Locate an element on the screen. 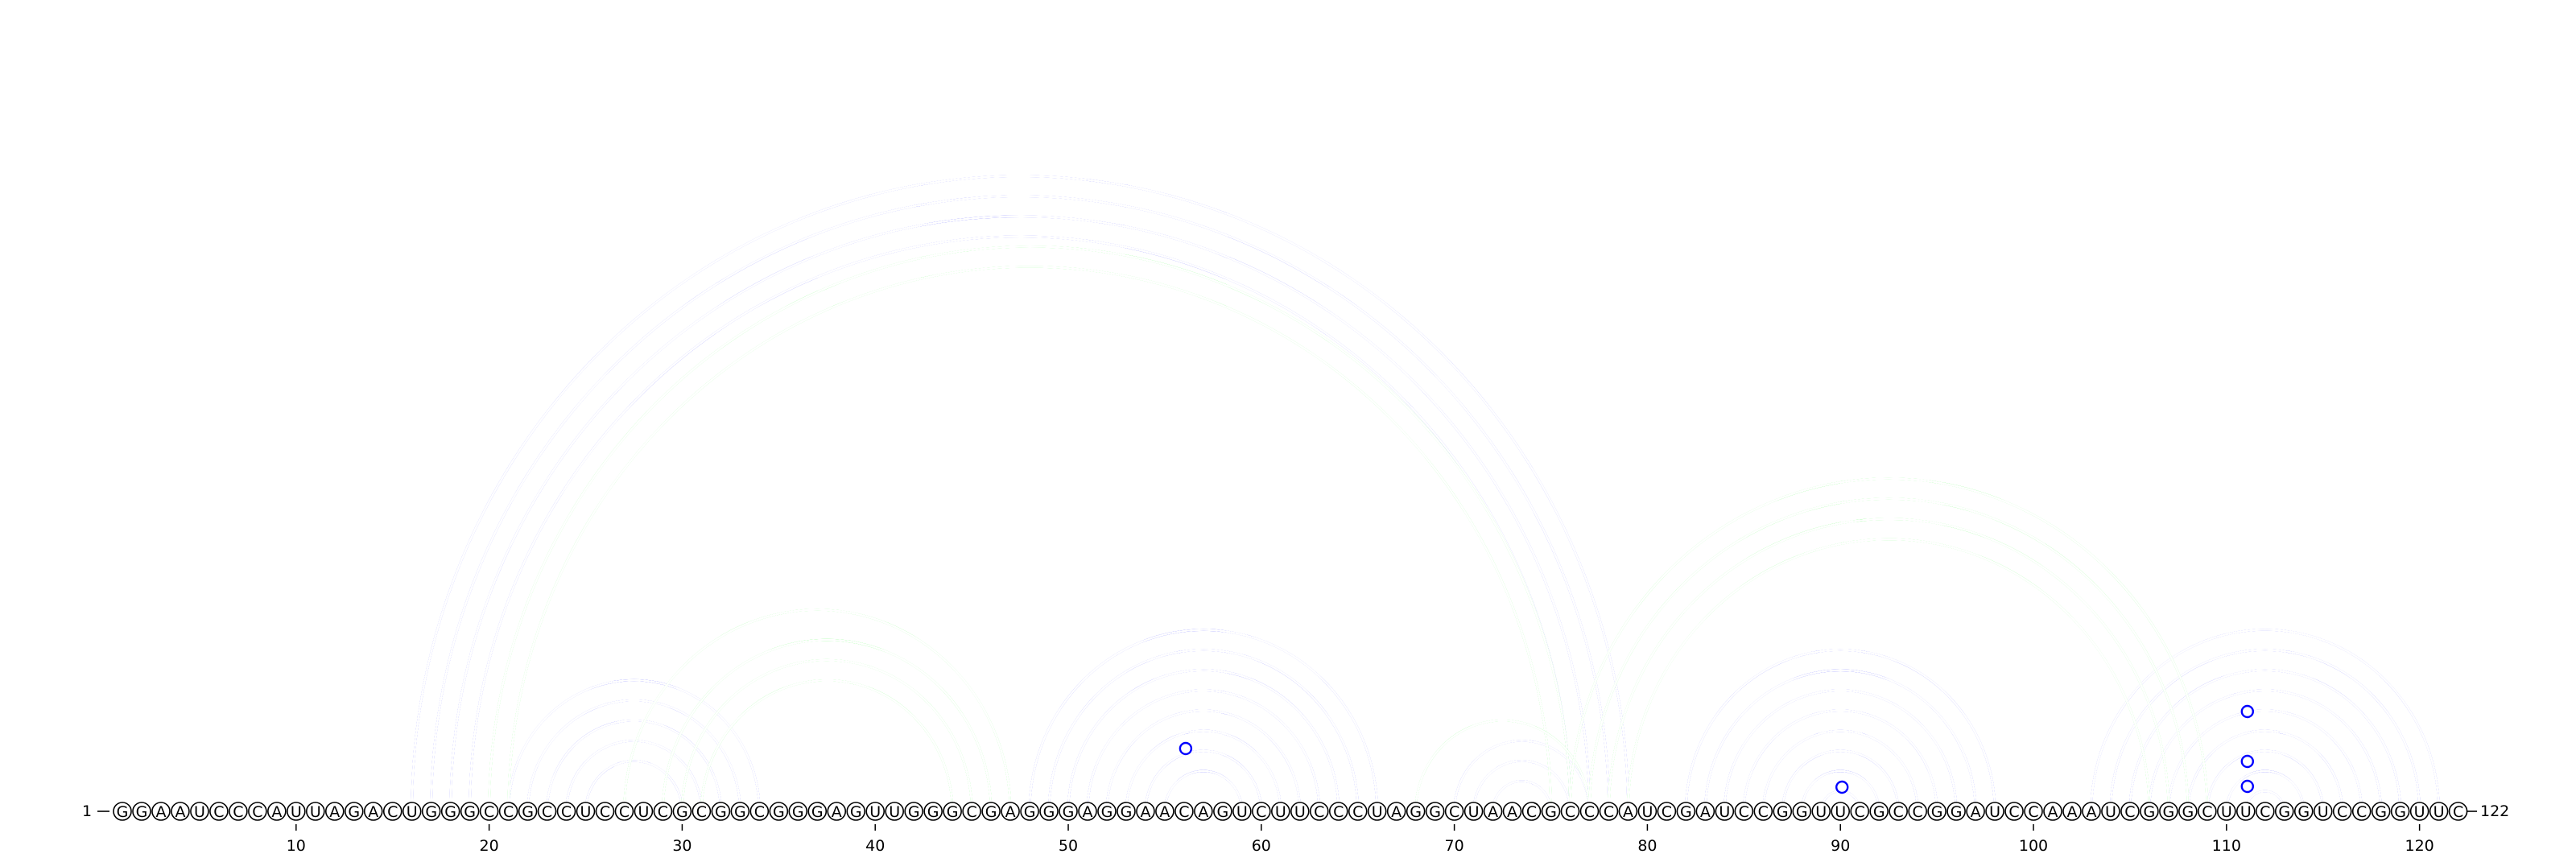  nucleotide-21: C is located at coordinates (508, 812).